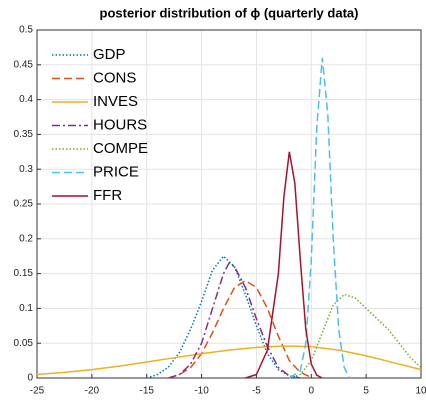  What do you see at coordinates (201, 391) in the screenshot?
I see `x-tick-label: -10` at bounding box center [201, 391].